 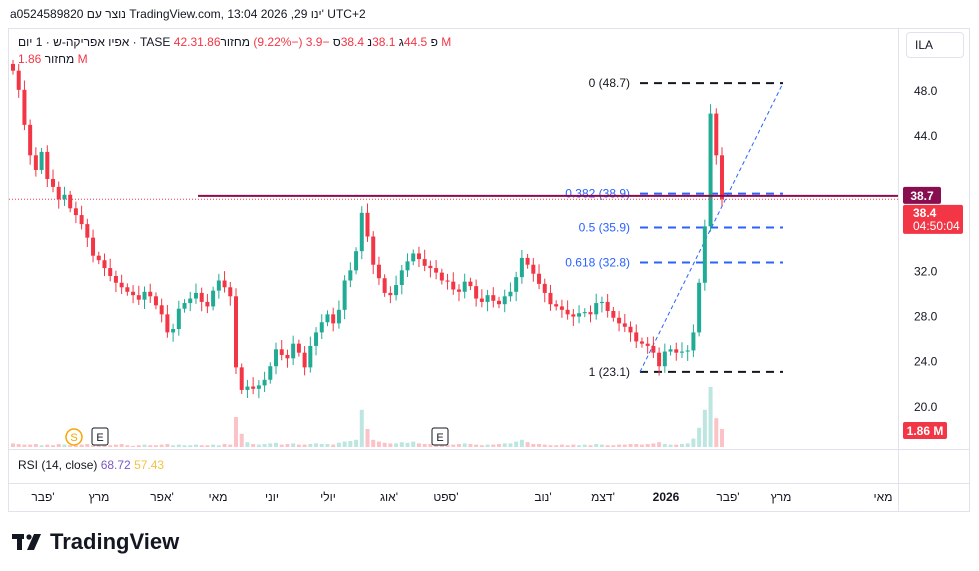 I want to click on time-tick-label: מאי, so click(x=218, y=497).